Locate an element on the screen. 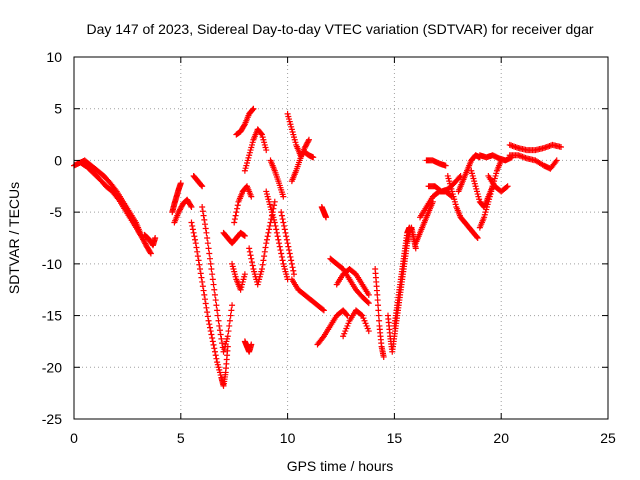 This screenshot has width=640, height=480. y-tick-label: -15 is located at coordinates (52, 316).